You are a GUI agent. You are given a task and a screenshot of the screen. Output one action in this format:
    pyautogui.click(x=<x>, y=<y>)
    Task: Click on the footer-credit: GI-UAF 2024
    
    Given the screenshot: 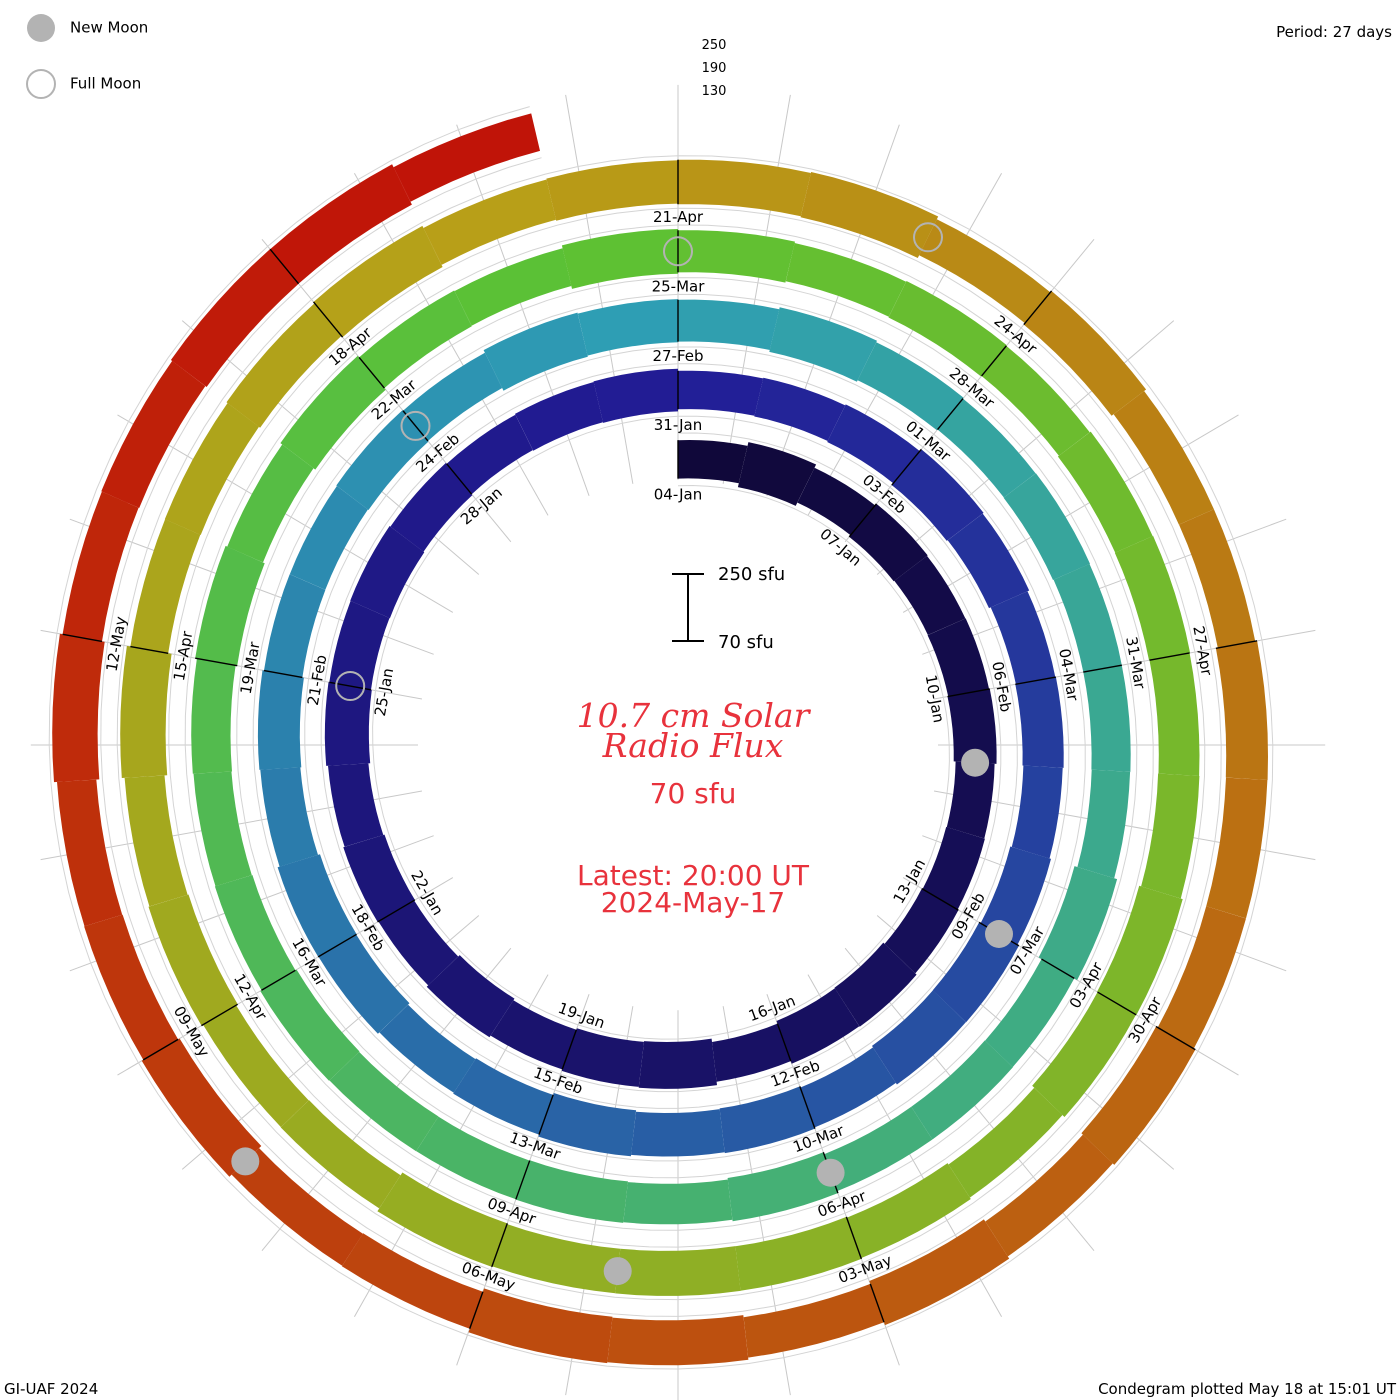 What is the action you would take?
    pyautogui.click(x=51, y=1389)
    